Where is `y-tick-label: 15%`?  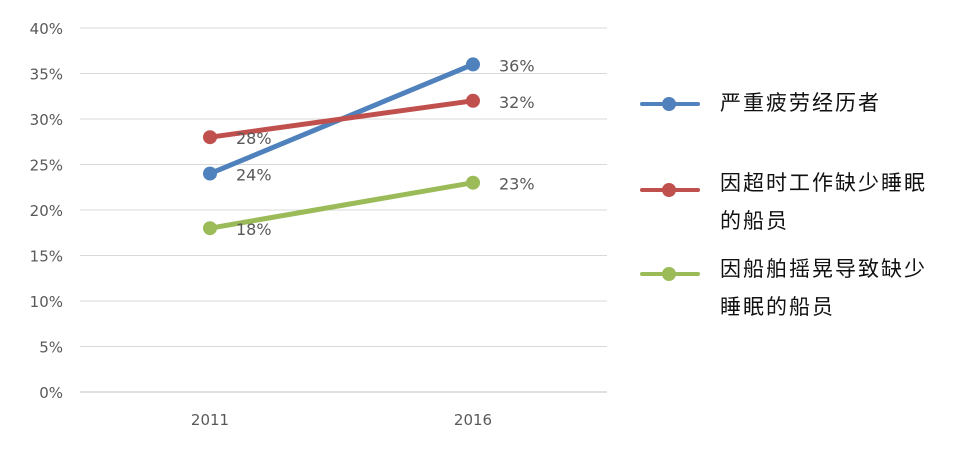
y-tick-label: 15% is located at coordinates (46, 257).